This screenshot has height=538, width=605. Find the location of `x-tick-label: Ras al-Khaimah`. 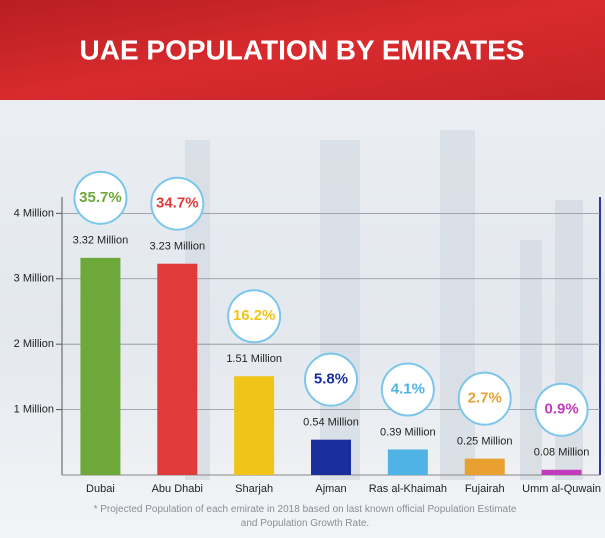

x-tick-label: Ras al-Khaimah is located at coordinates (408, 489).